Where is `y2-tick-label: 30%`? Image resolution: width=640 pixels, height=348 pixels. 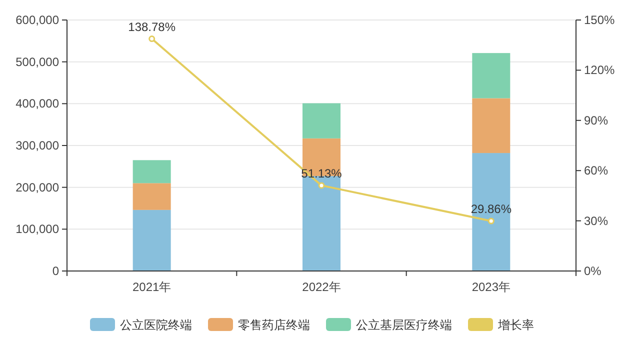
y2-tick-label: 30% is located at coordinates (596, 221).